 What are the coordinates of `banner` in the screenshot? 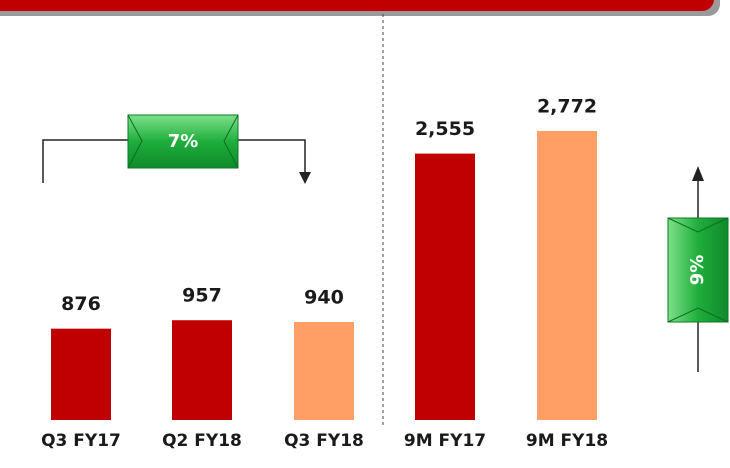 It's located at (357, 5).